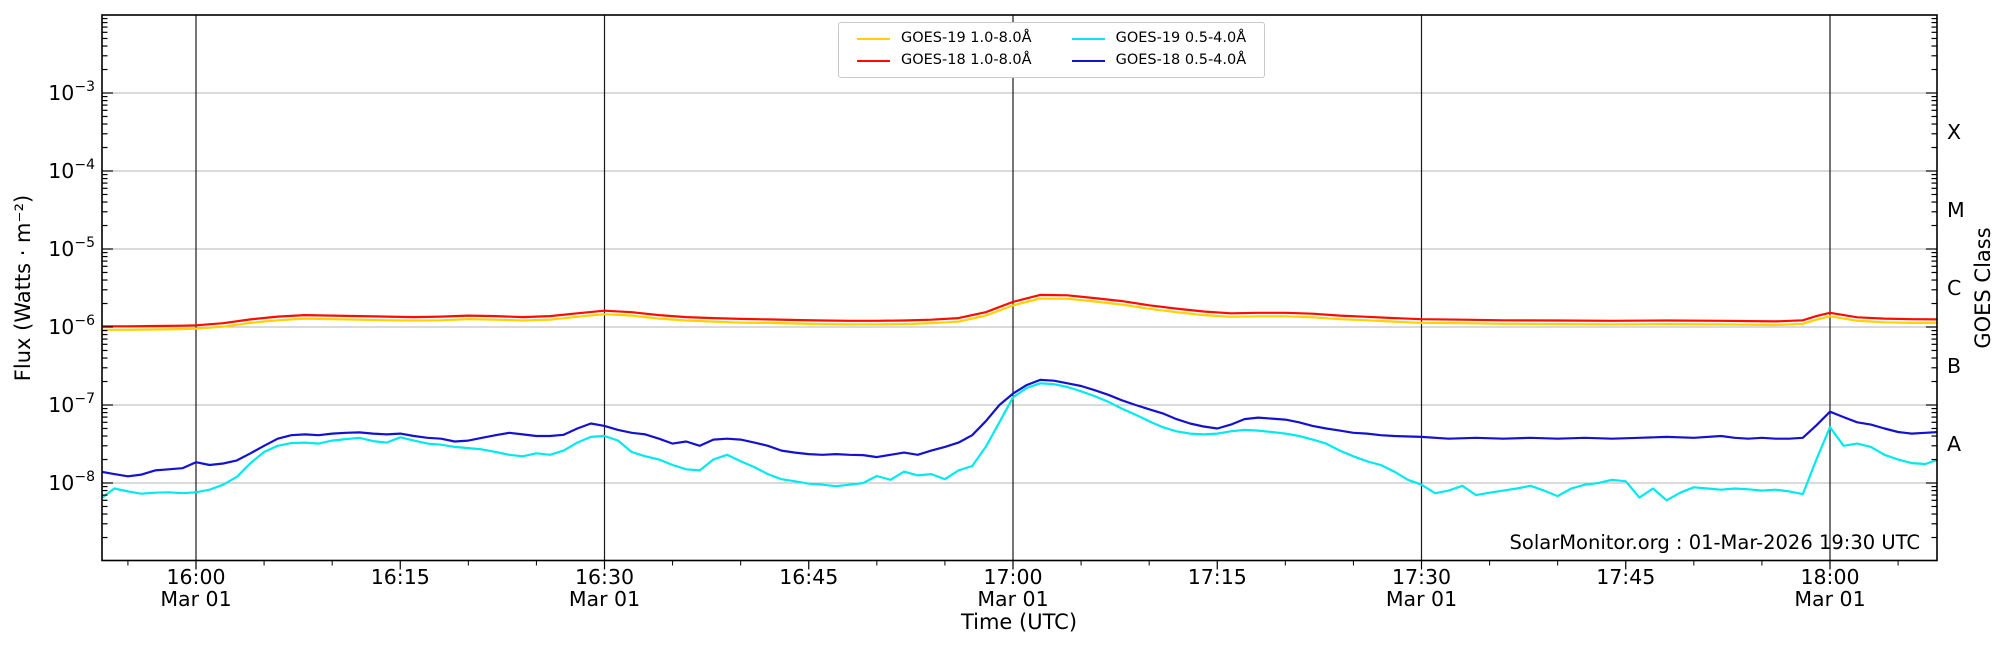 This screenshot has height=650, width=2000. Describe the element at coordinates (1012, 577) in the screenshot. I see `x-tick-label: 17:00` at that location.